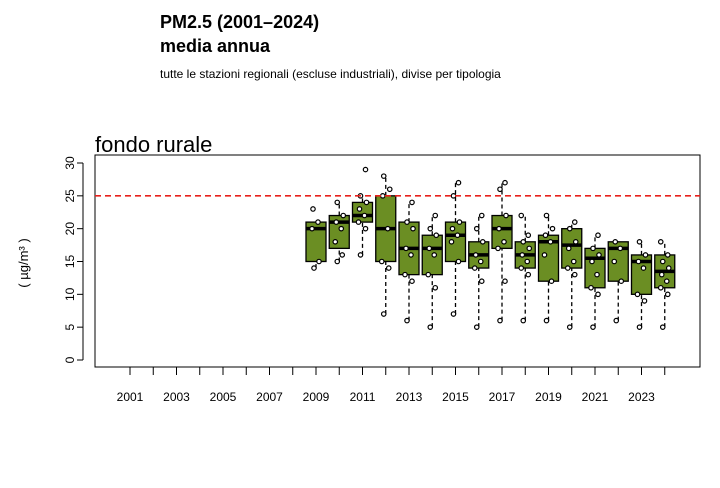 The height and width of the screenshot is (488, 720). I want to click on box-2014, so click(432, 271).